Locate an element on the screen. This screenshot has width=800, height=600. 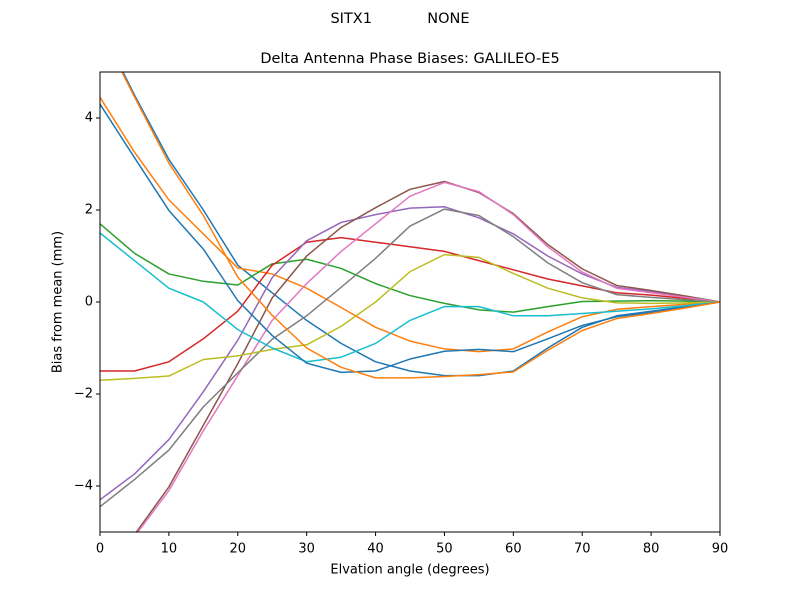
x-tick-label: 80 is located at coordinates (651, 549).